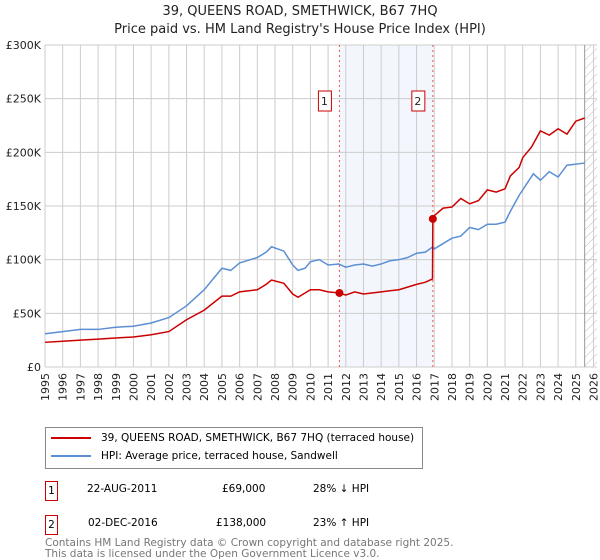  What do you see at coordinates (487, 387) in the screenshot?
I see `x-tick-label: 2020` at bounding box center [487, 387].